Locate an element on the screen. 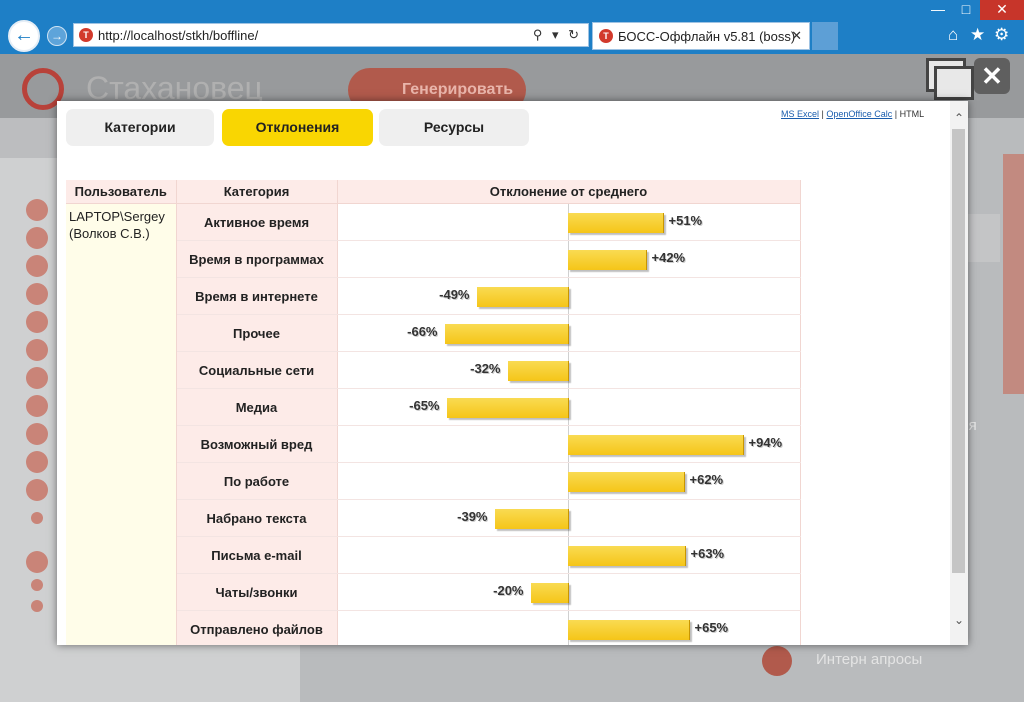  export-html-label: HTML is located at coordinates (912, 114).